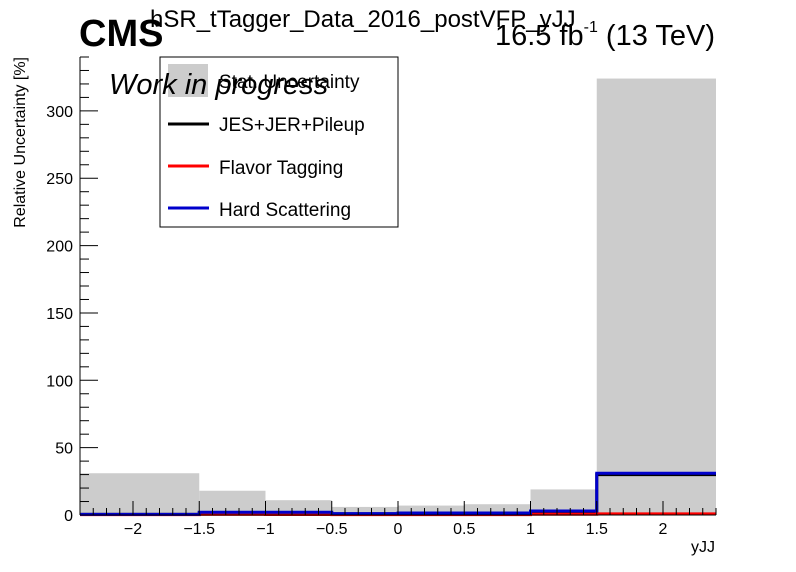 This screenshot has height=572, width=796. I want to click on y-tick-label: 100, so click(59, 381).